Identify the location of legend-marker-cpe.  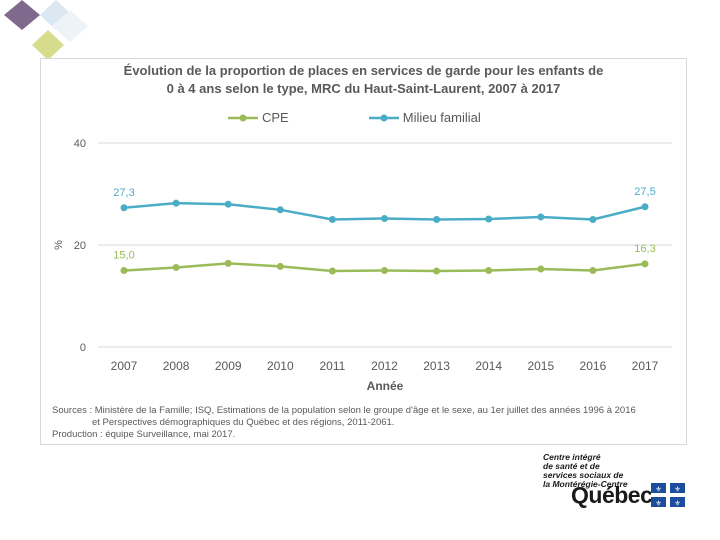
(243, 117).